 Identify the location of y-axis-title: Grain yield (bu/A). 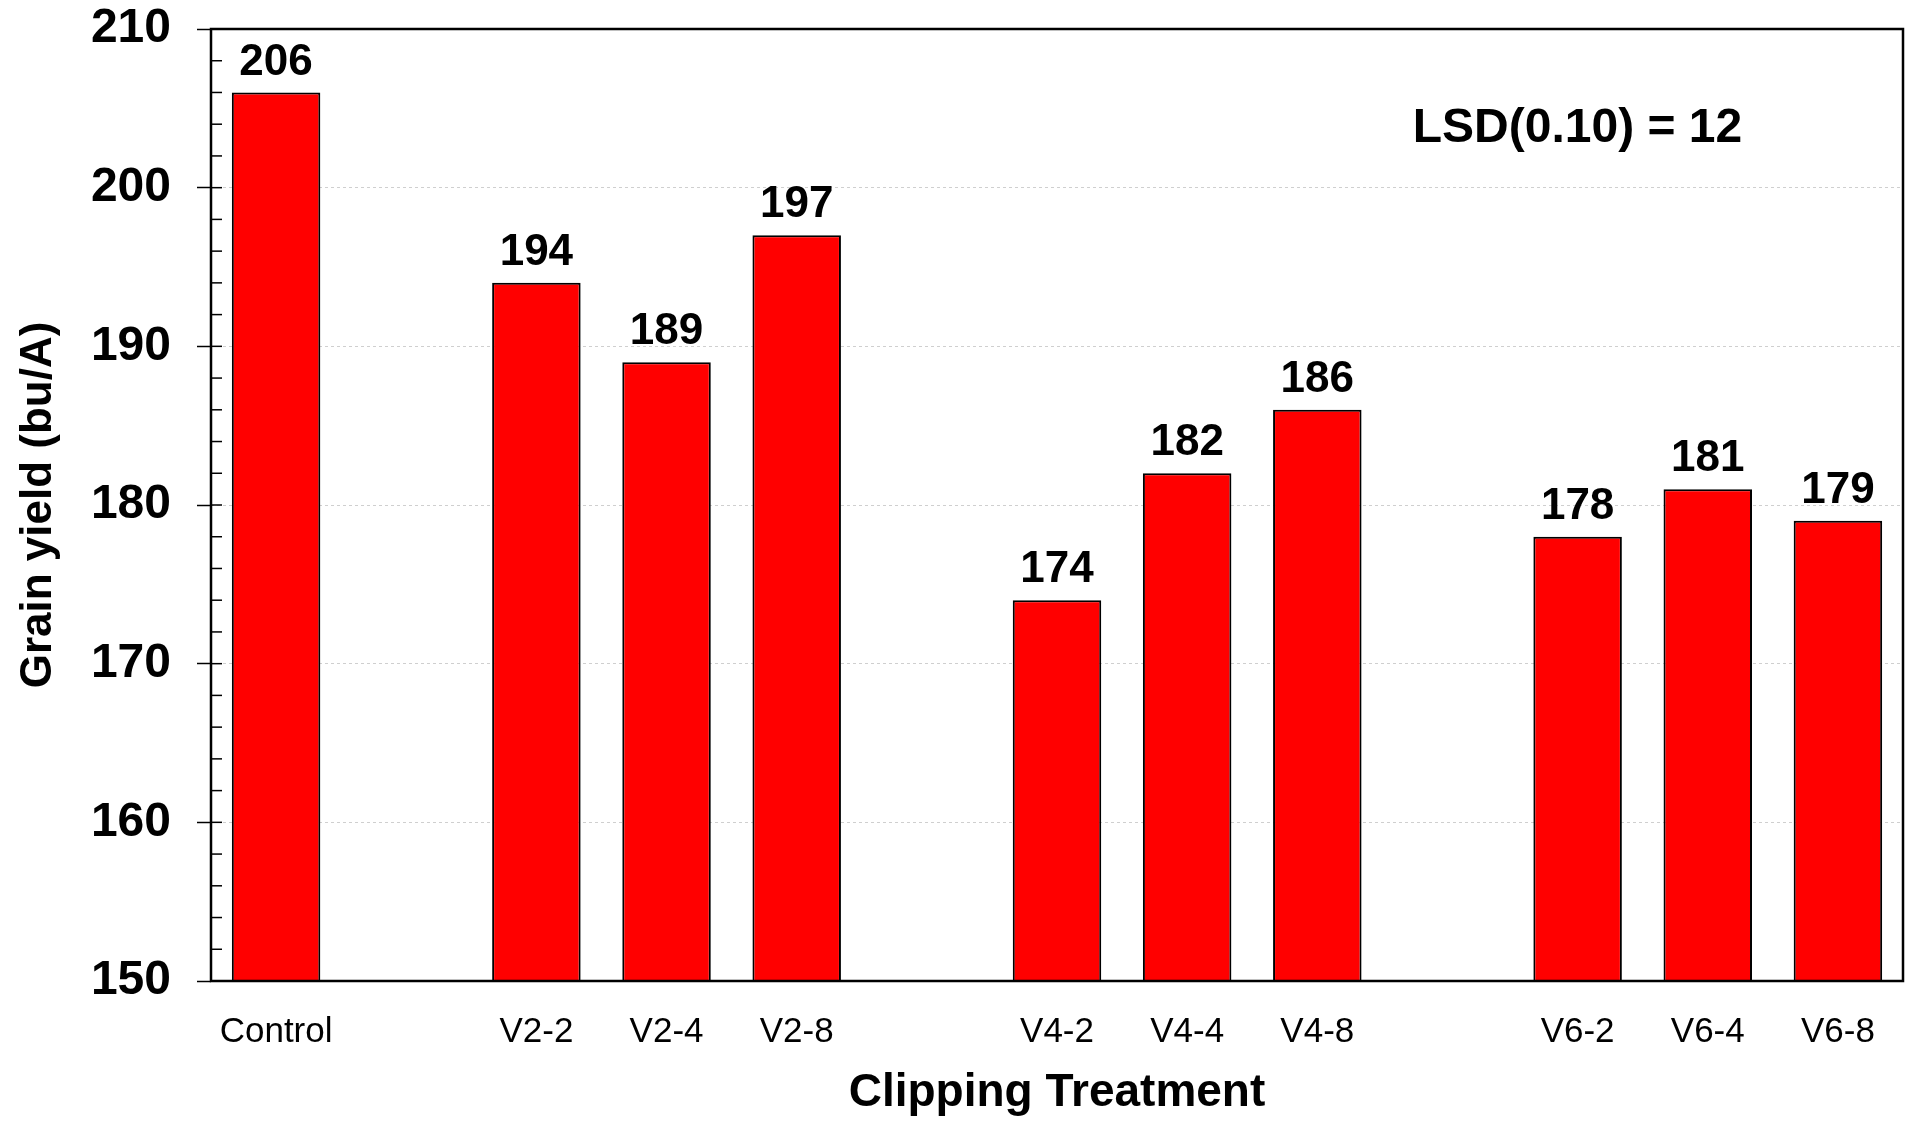
(35, 505).